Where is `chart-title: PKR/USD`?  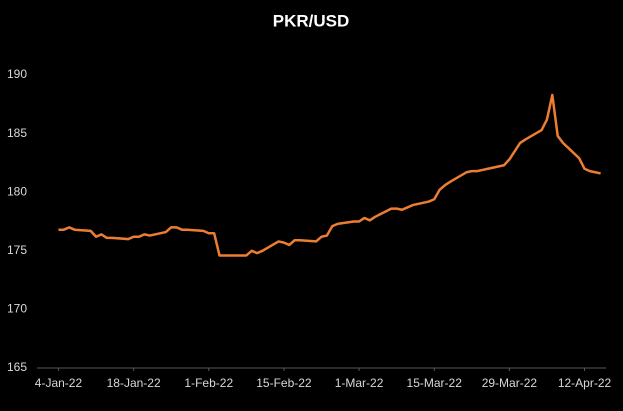
chart-title: PKR/USD is located at coordinates (311, 20).